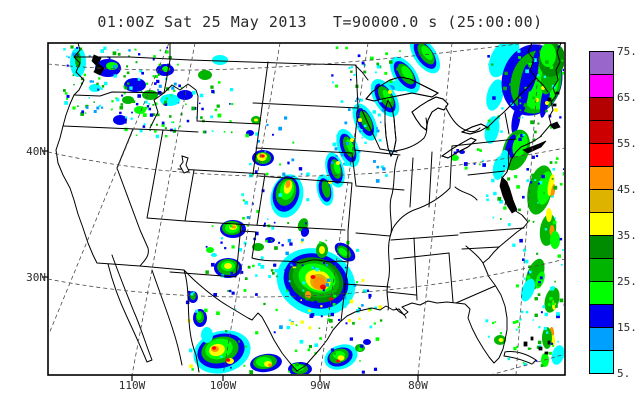 The width and height of the screenshot is (640, 400). I want to click on bahamas-islands, so click(537, 345).